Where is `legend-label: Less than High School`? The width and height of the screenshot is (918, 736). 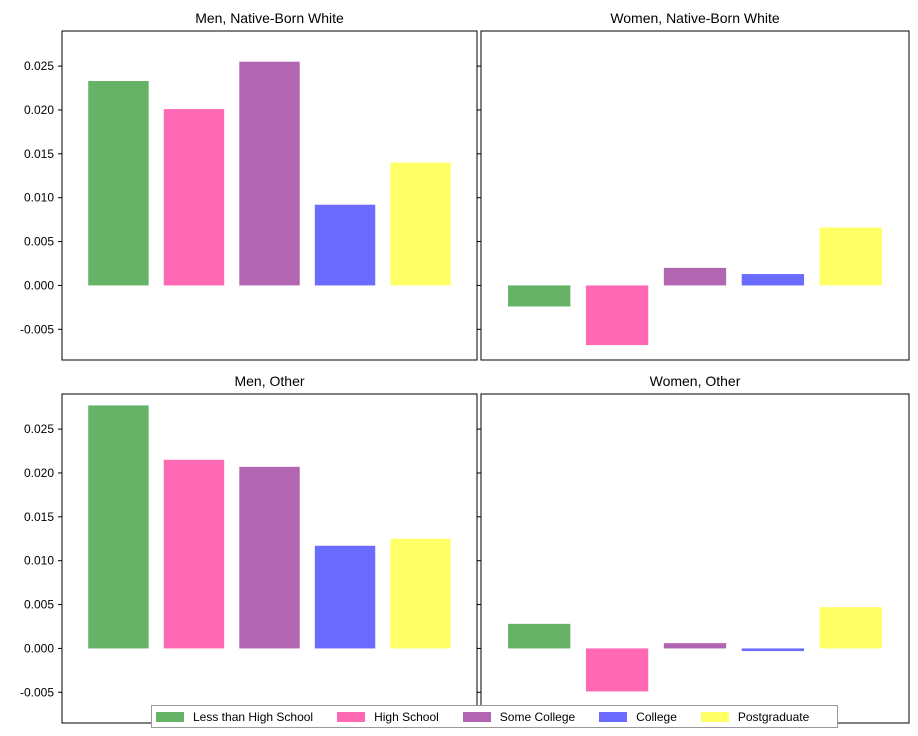
legend-label: Less than High School is located at coordinates (253, 716).